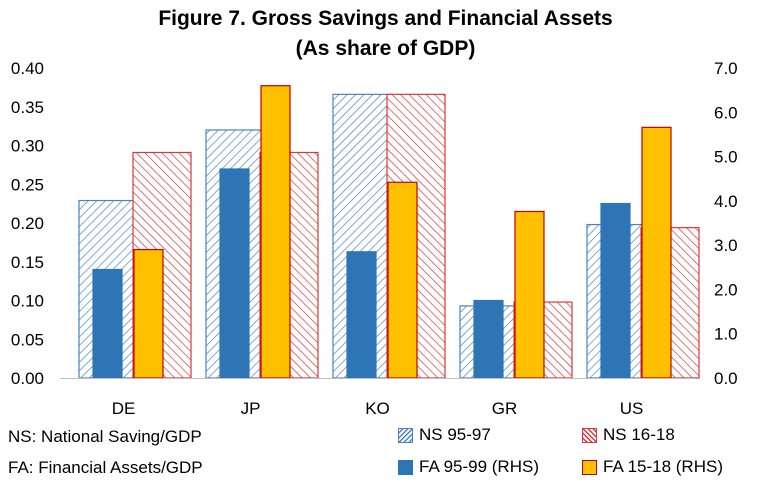 The image size is (771, 495). Describe the element at coordinates (726, 112) in the screenshot. I see `right-tick-label: 6.0` at that location.